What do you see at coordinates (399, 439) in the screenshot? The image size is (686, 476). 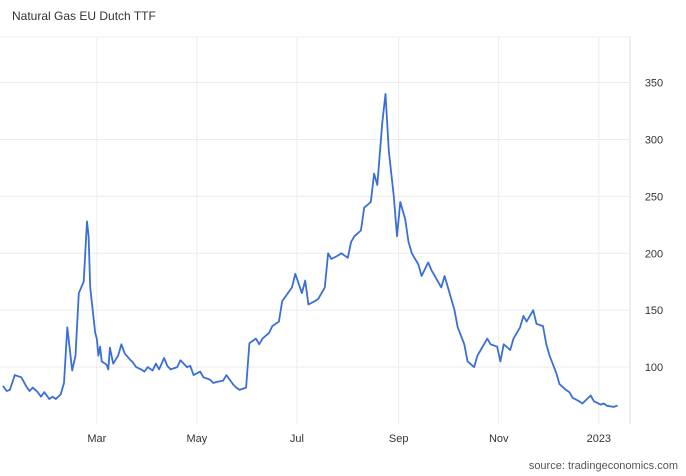 I see `x-tick-label: Sep` at bounding box center [399, 439].